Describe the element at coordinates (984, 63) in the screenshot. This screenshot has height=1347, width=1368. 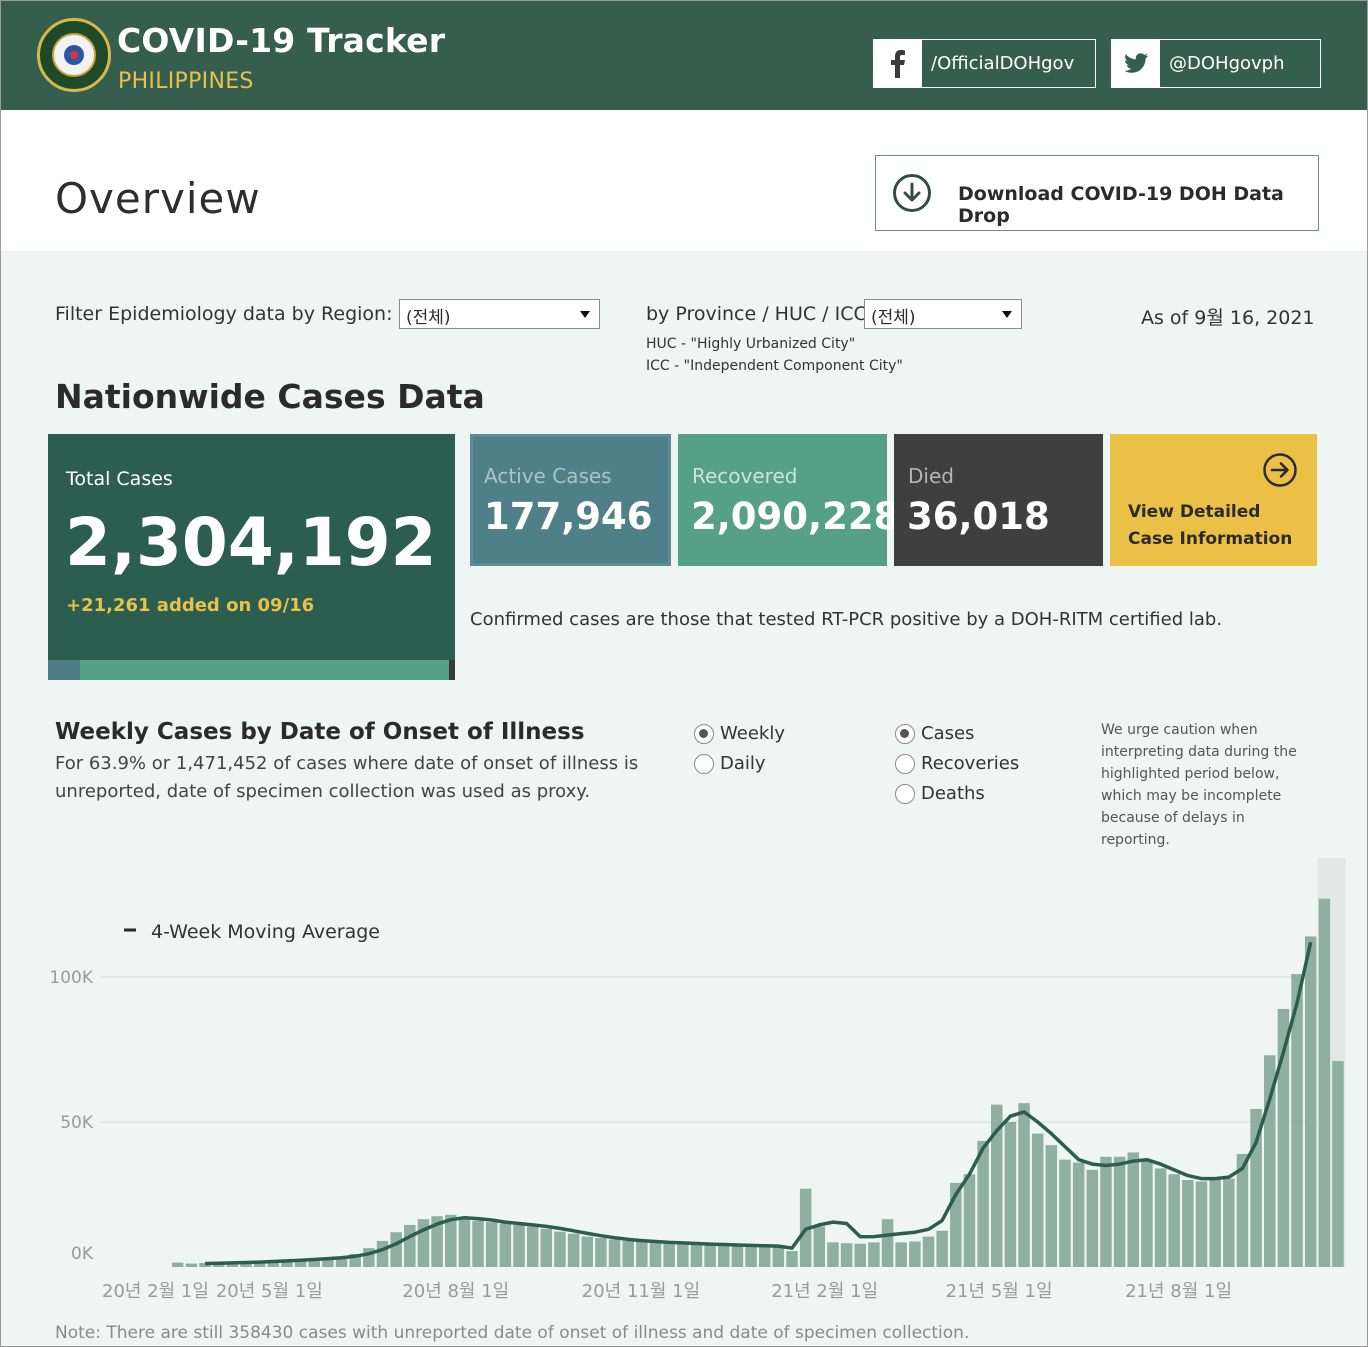
I see `facebook-link: /OfficialDOHgov` at that location.